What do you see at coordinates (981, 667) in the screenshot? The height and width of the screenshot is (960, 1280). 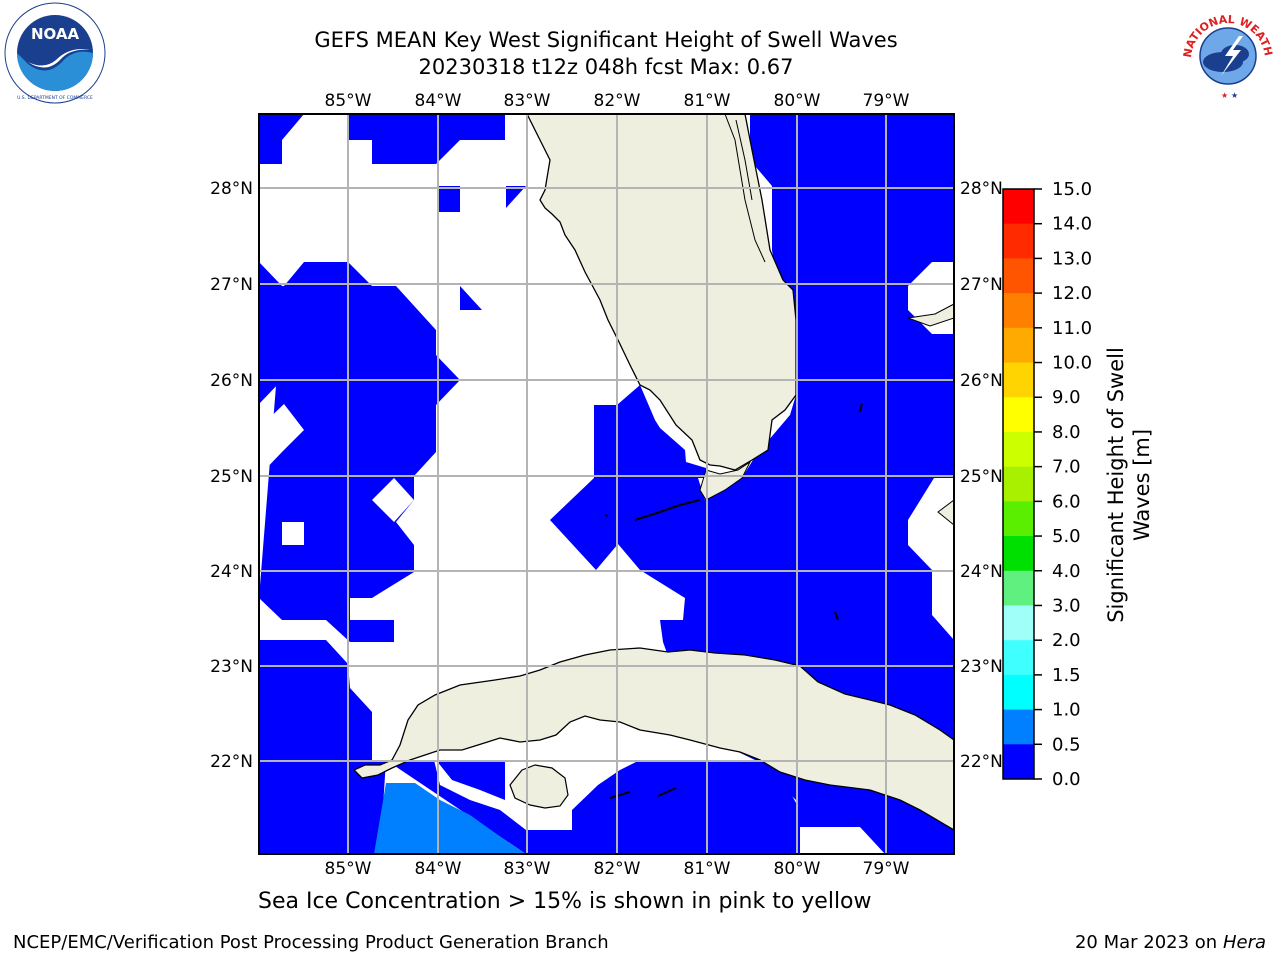 I see `lat-label-right: 23°N` at bounding box center [981, 667].